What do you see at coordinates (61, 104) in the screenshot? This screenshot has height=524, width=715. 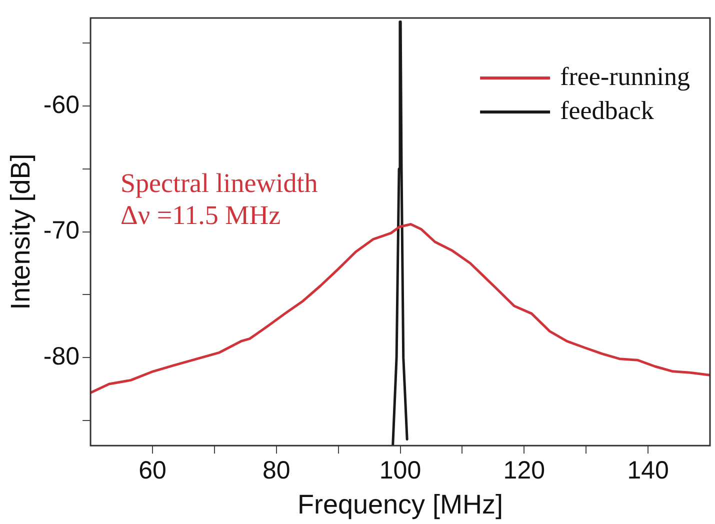 I see `y-tick-label: -60` at bounding box center [61, 104].